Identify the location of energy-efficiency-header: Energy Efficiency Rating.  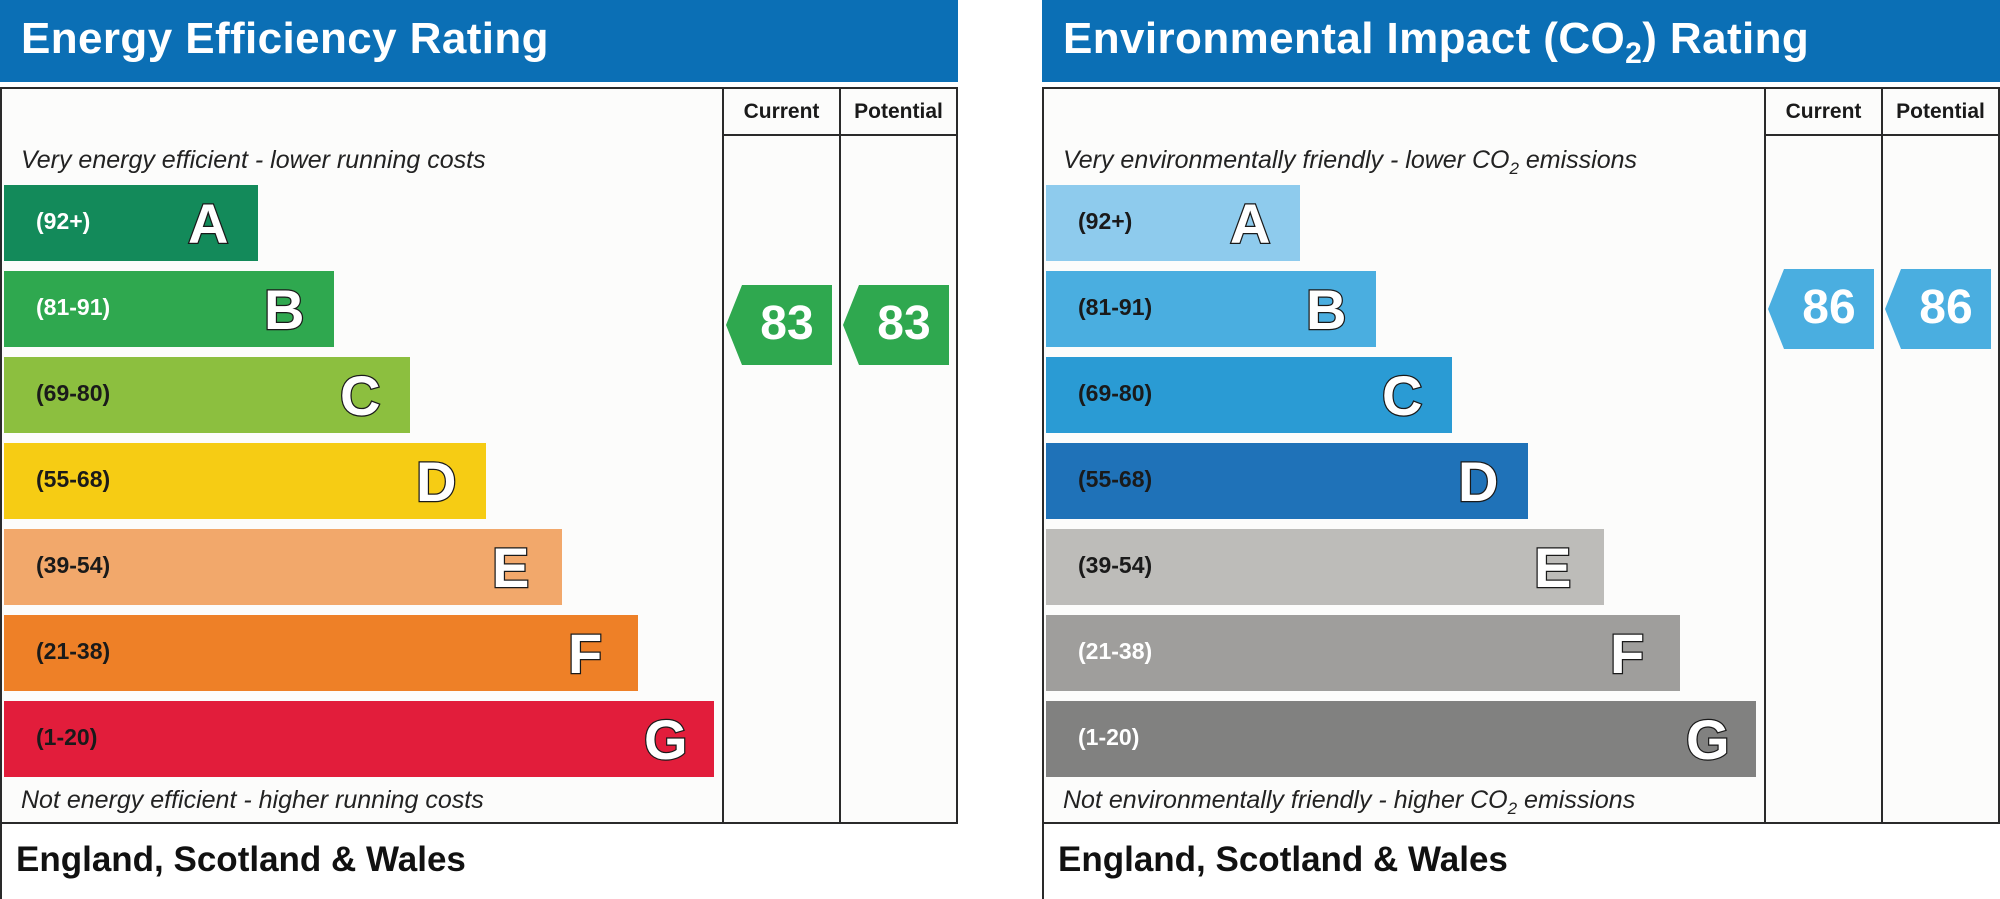
(479, 41).